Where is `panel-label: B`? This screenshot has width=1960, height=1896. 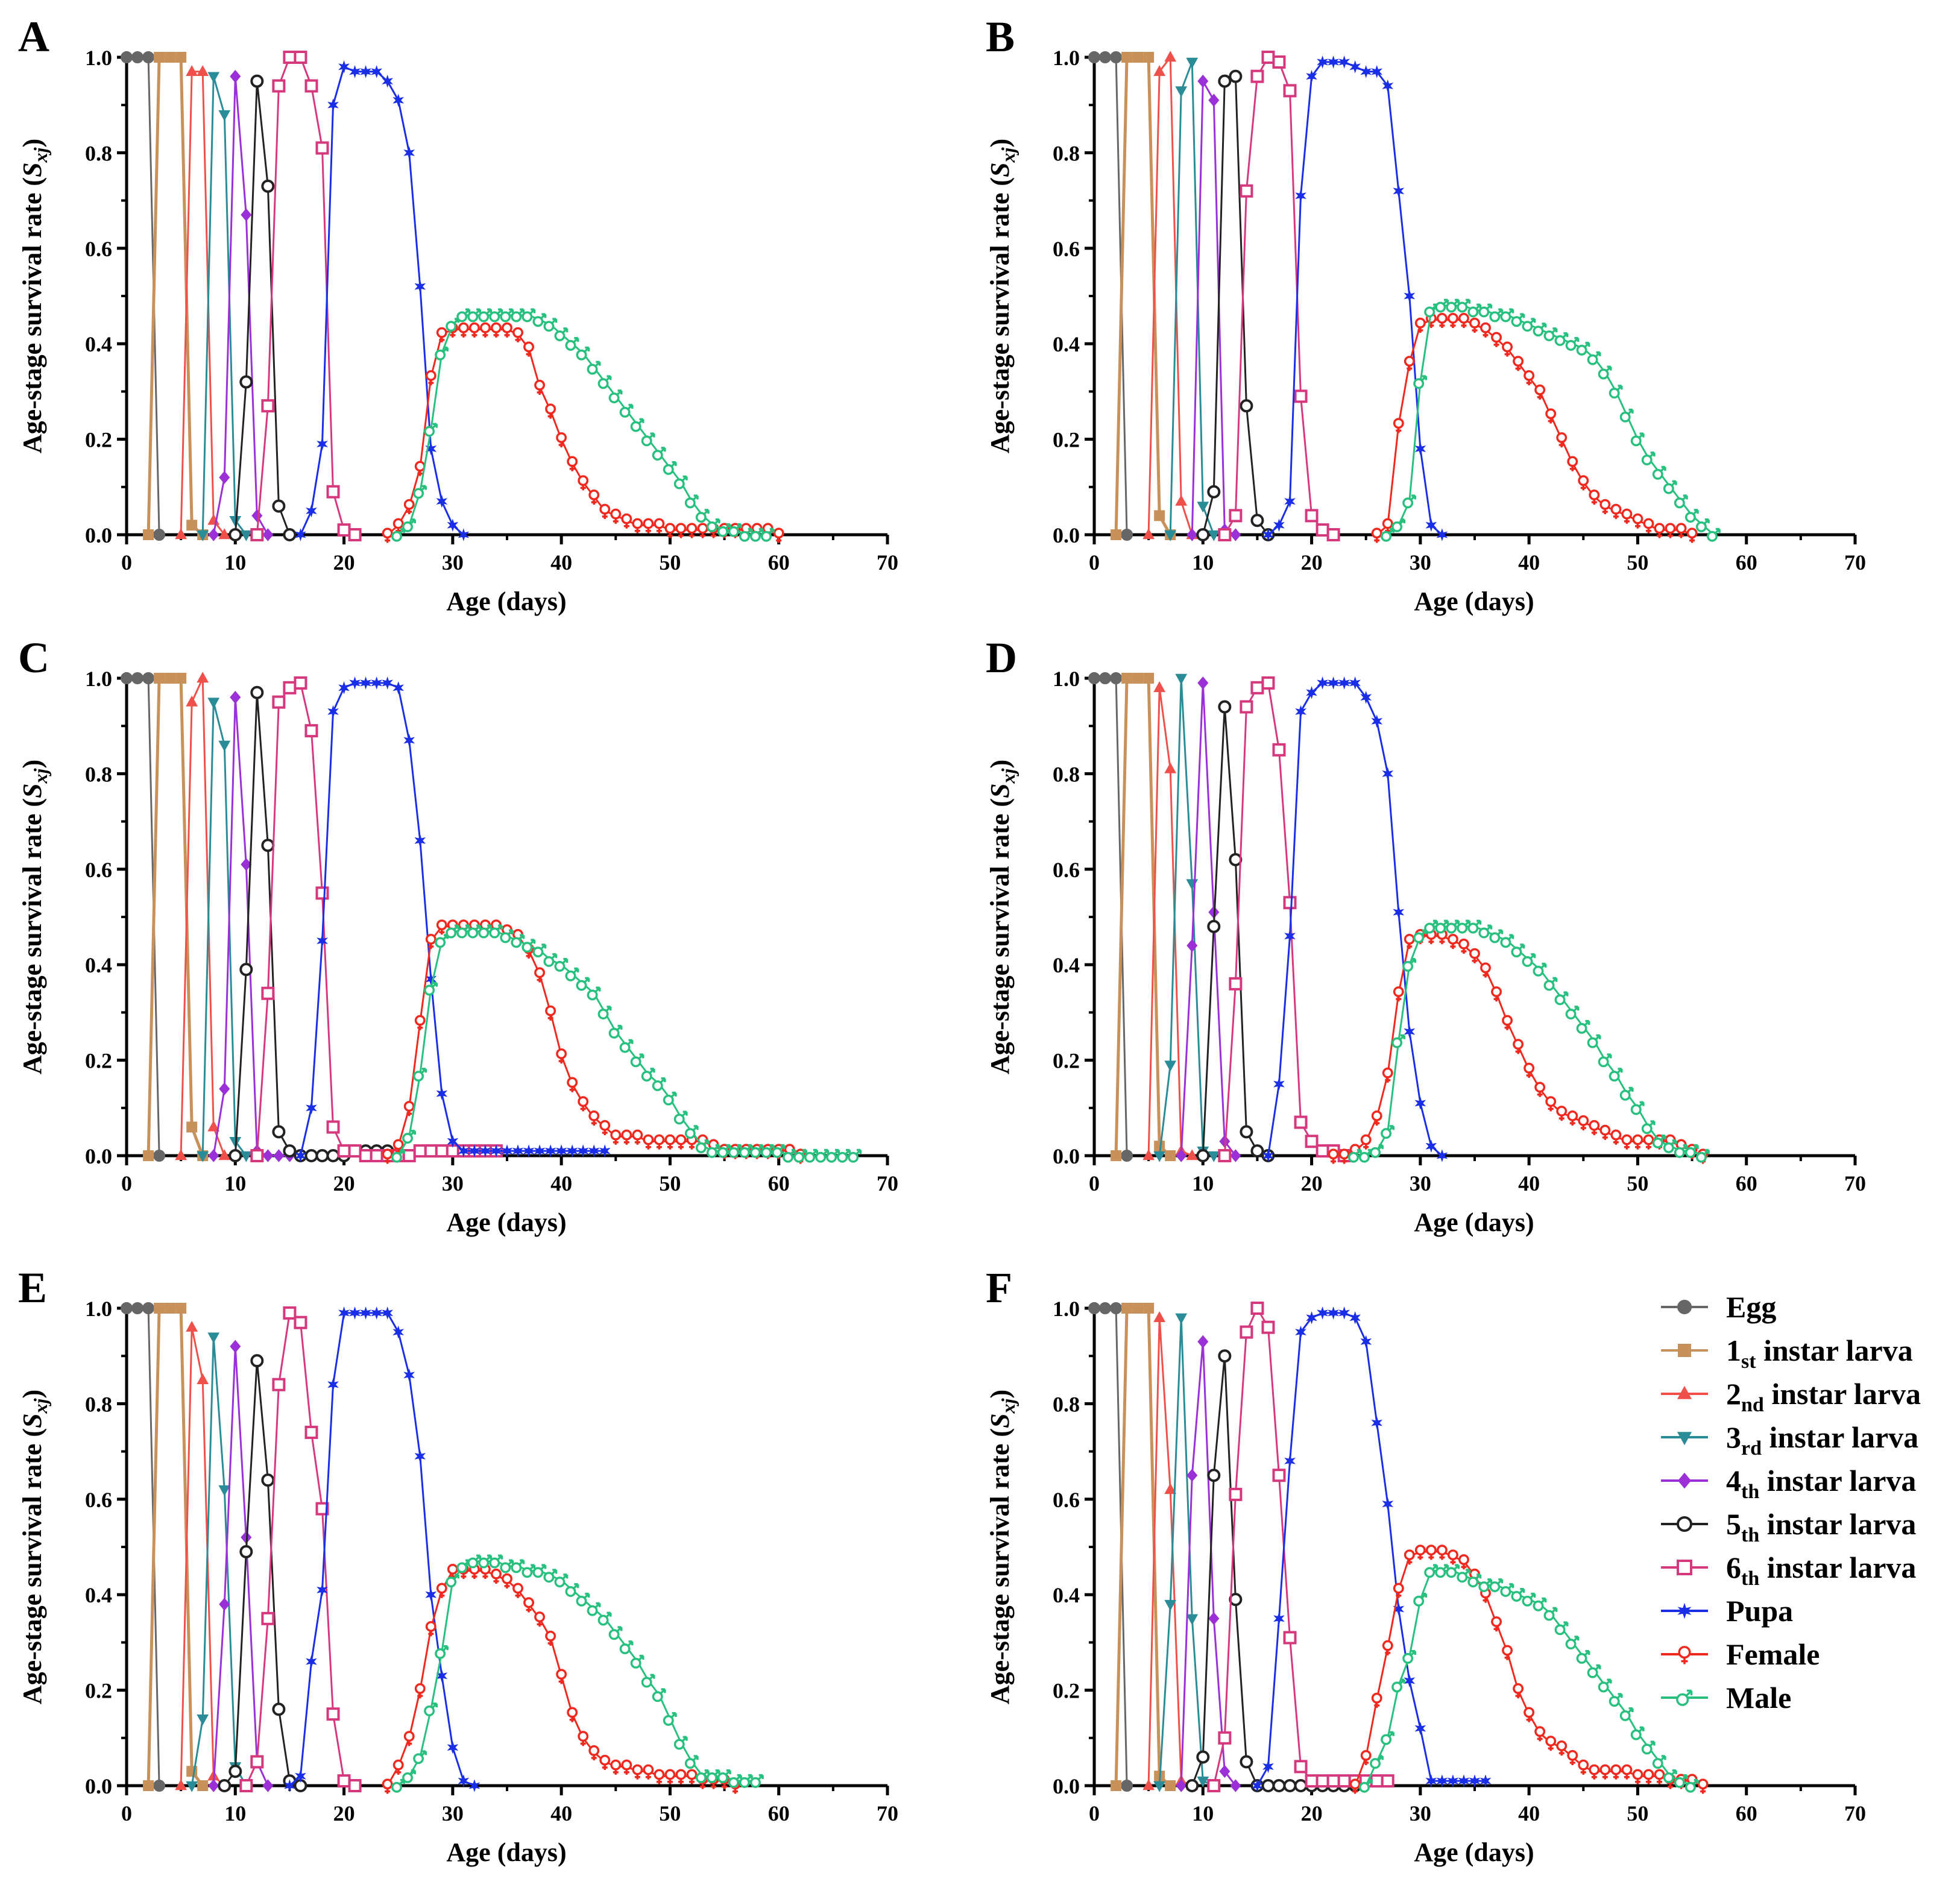
panel-label: B is located at coordinates (1001, 37).